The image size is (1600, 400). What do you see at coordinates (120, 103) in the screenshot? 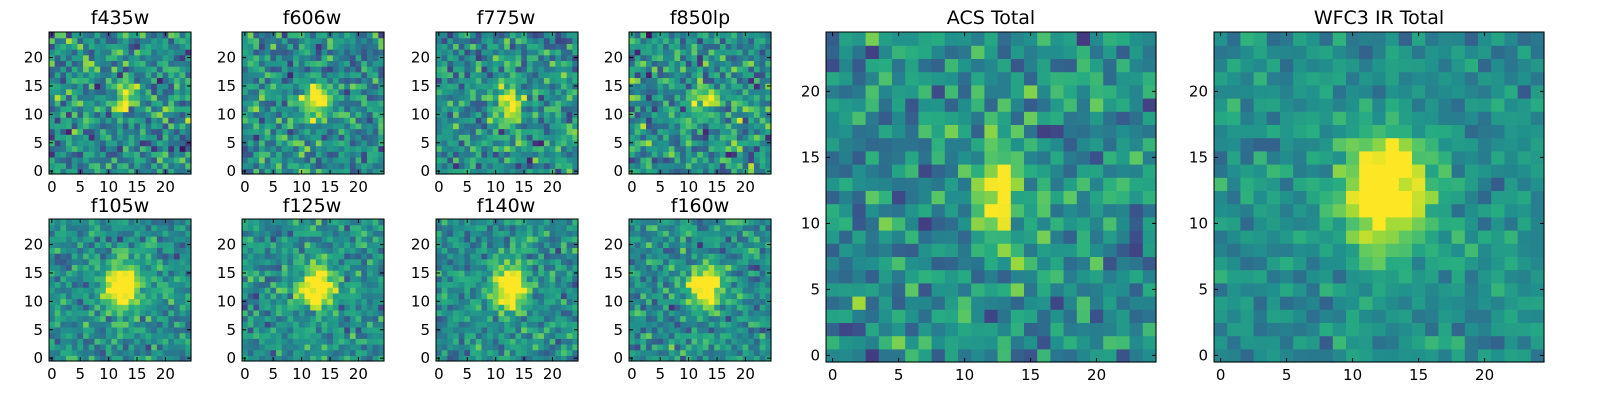
I see `heatmap-f435w` at bounding box center [120, 103].